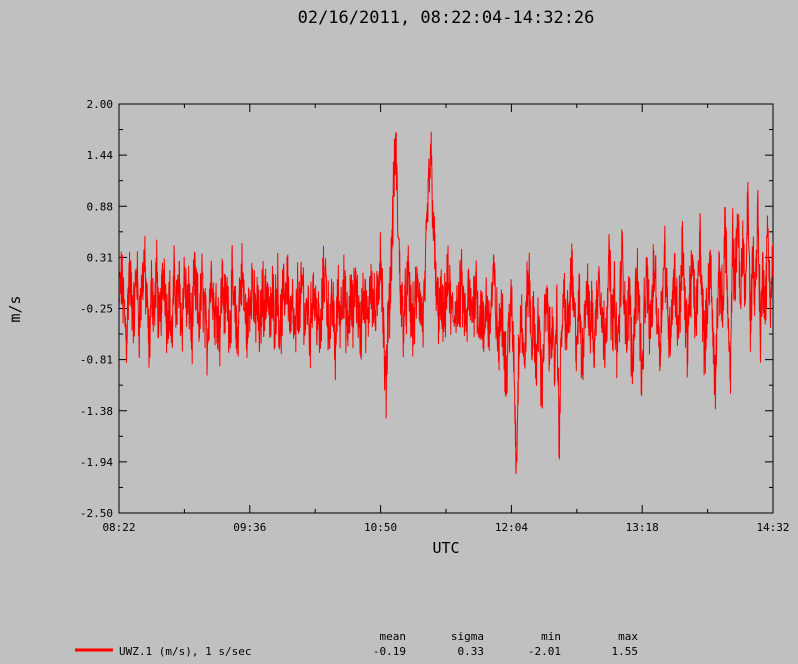 This screenshot has width=798, height=664. I want to click on y-tick-label: -0.81, so click(96, 360).